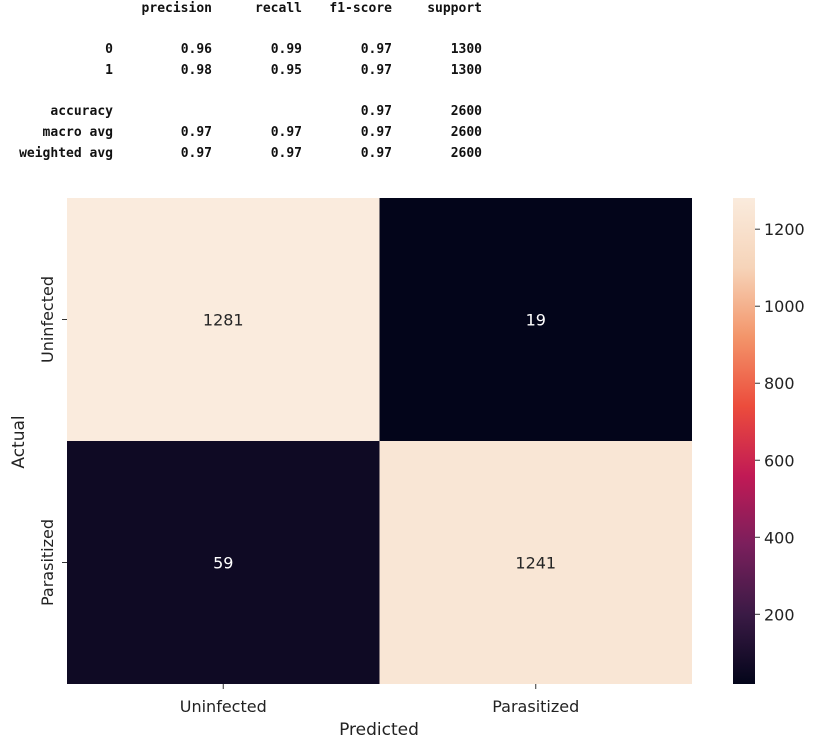  What do you see at coordinates (196, 70) in the screenshot?
I see `report-cell-precision: 0.98` at bounding box center [196, 70].